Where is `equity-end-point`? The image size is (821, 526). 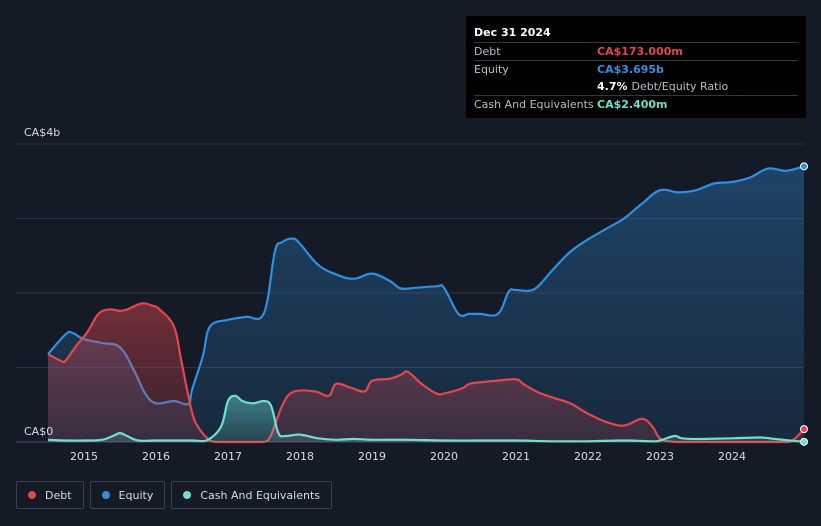 equity-end-point is located at coordinates (804, 166).